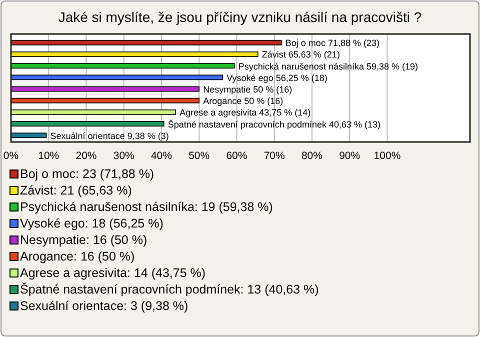  I want to click on x-tick-label: 0%, so click(11, 156).